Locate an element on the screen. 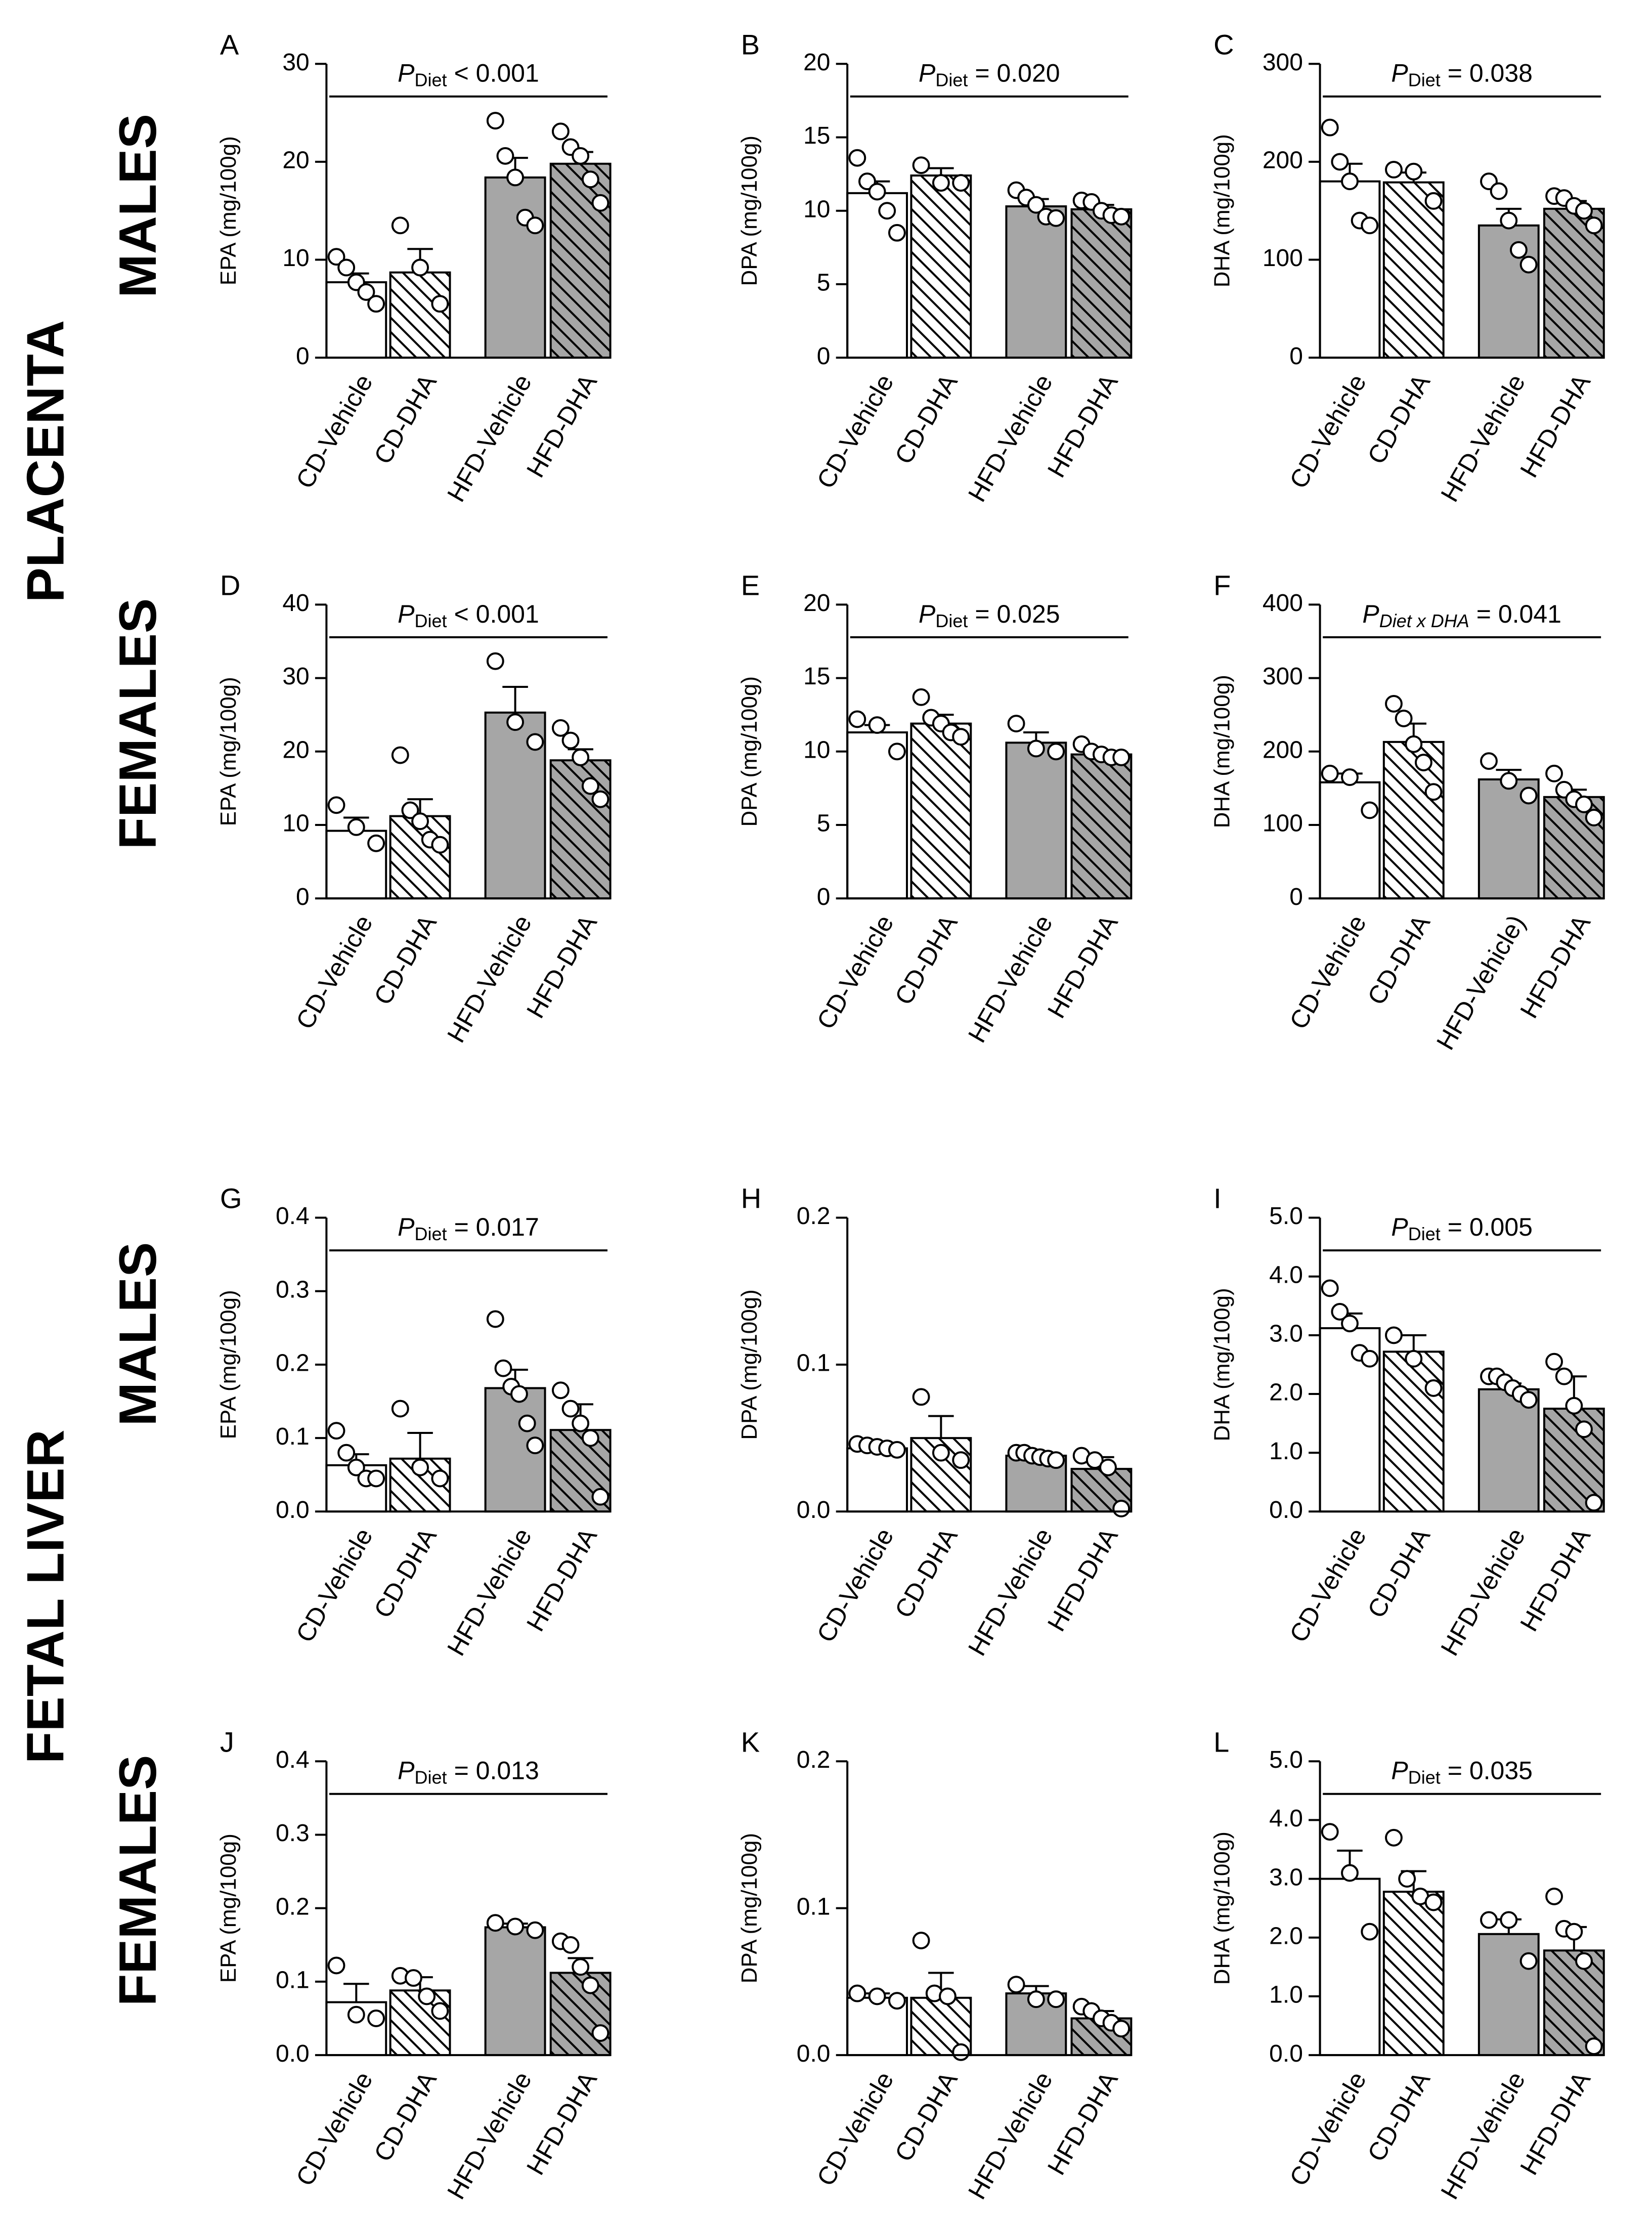 The width and height of the screenshot is (1652, 2226). y-tick-label: 0 is located at coordinates (824, 356).